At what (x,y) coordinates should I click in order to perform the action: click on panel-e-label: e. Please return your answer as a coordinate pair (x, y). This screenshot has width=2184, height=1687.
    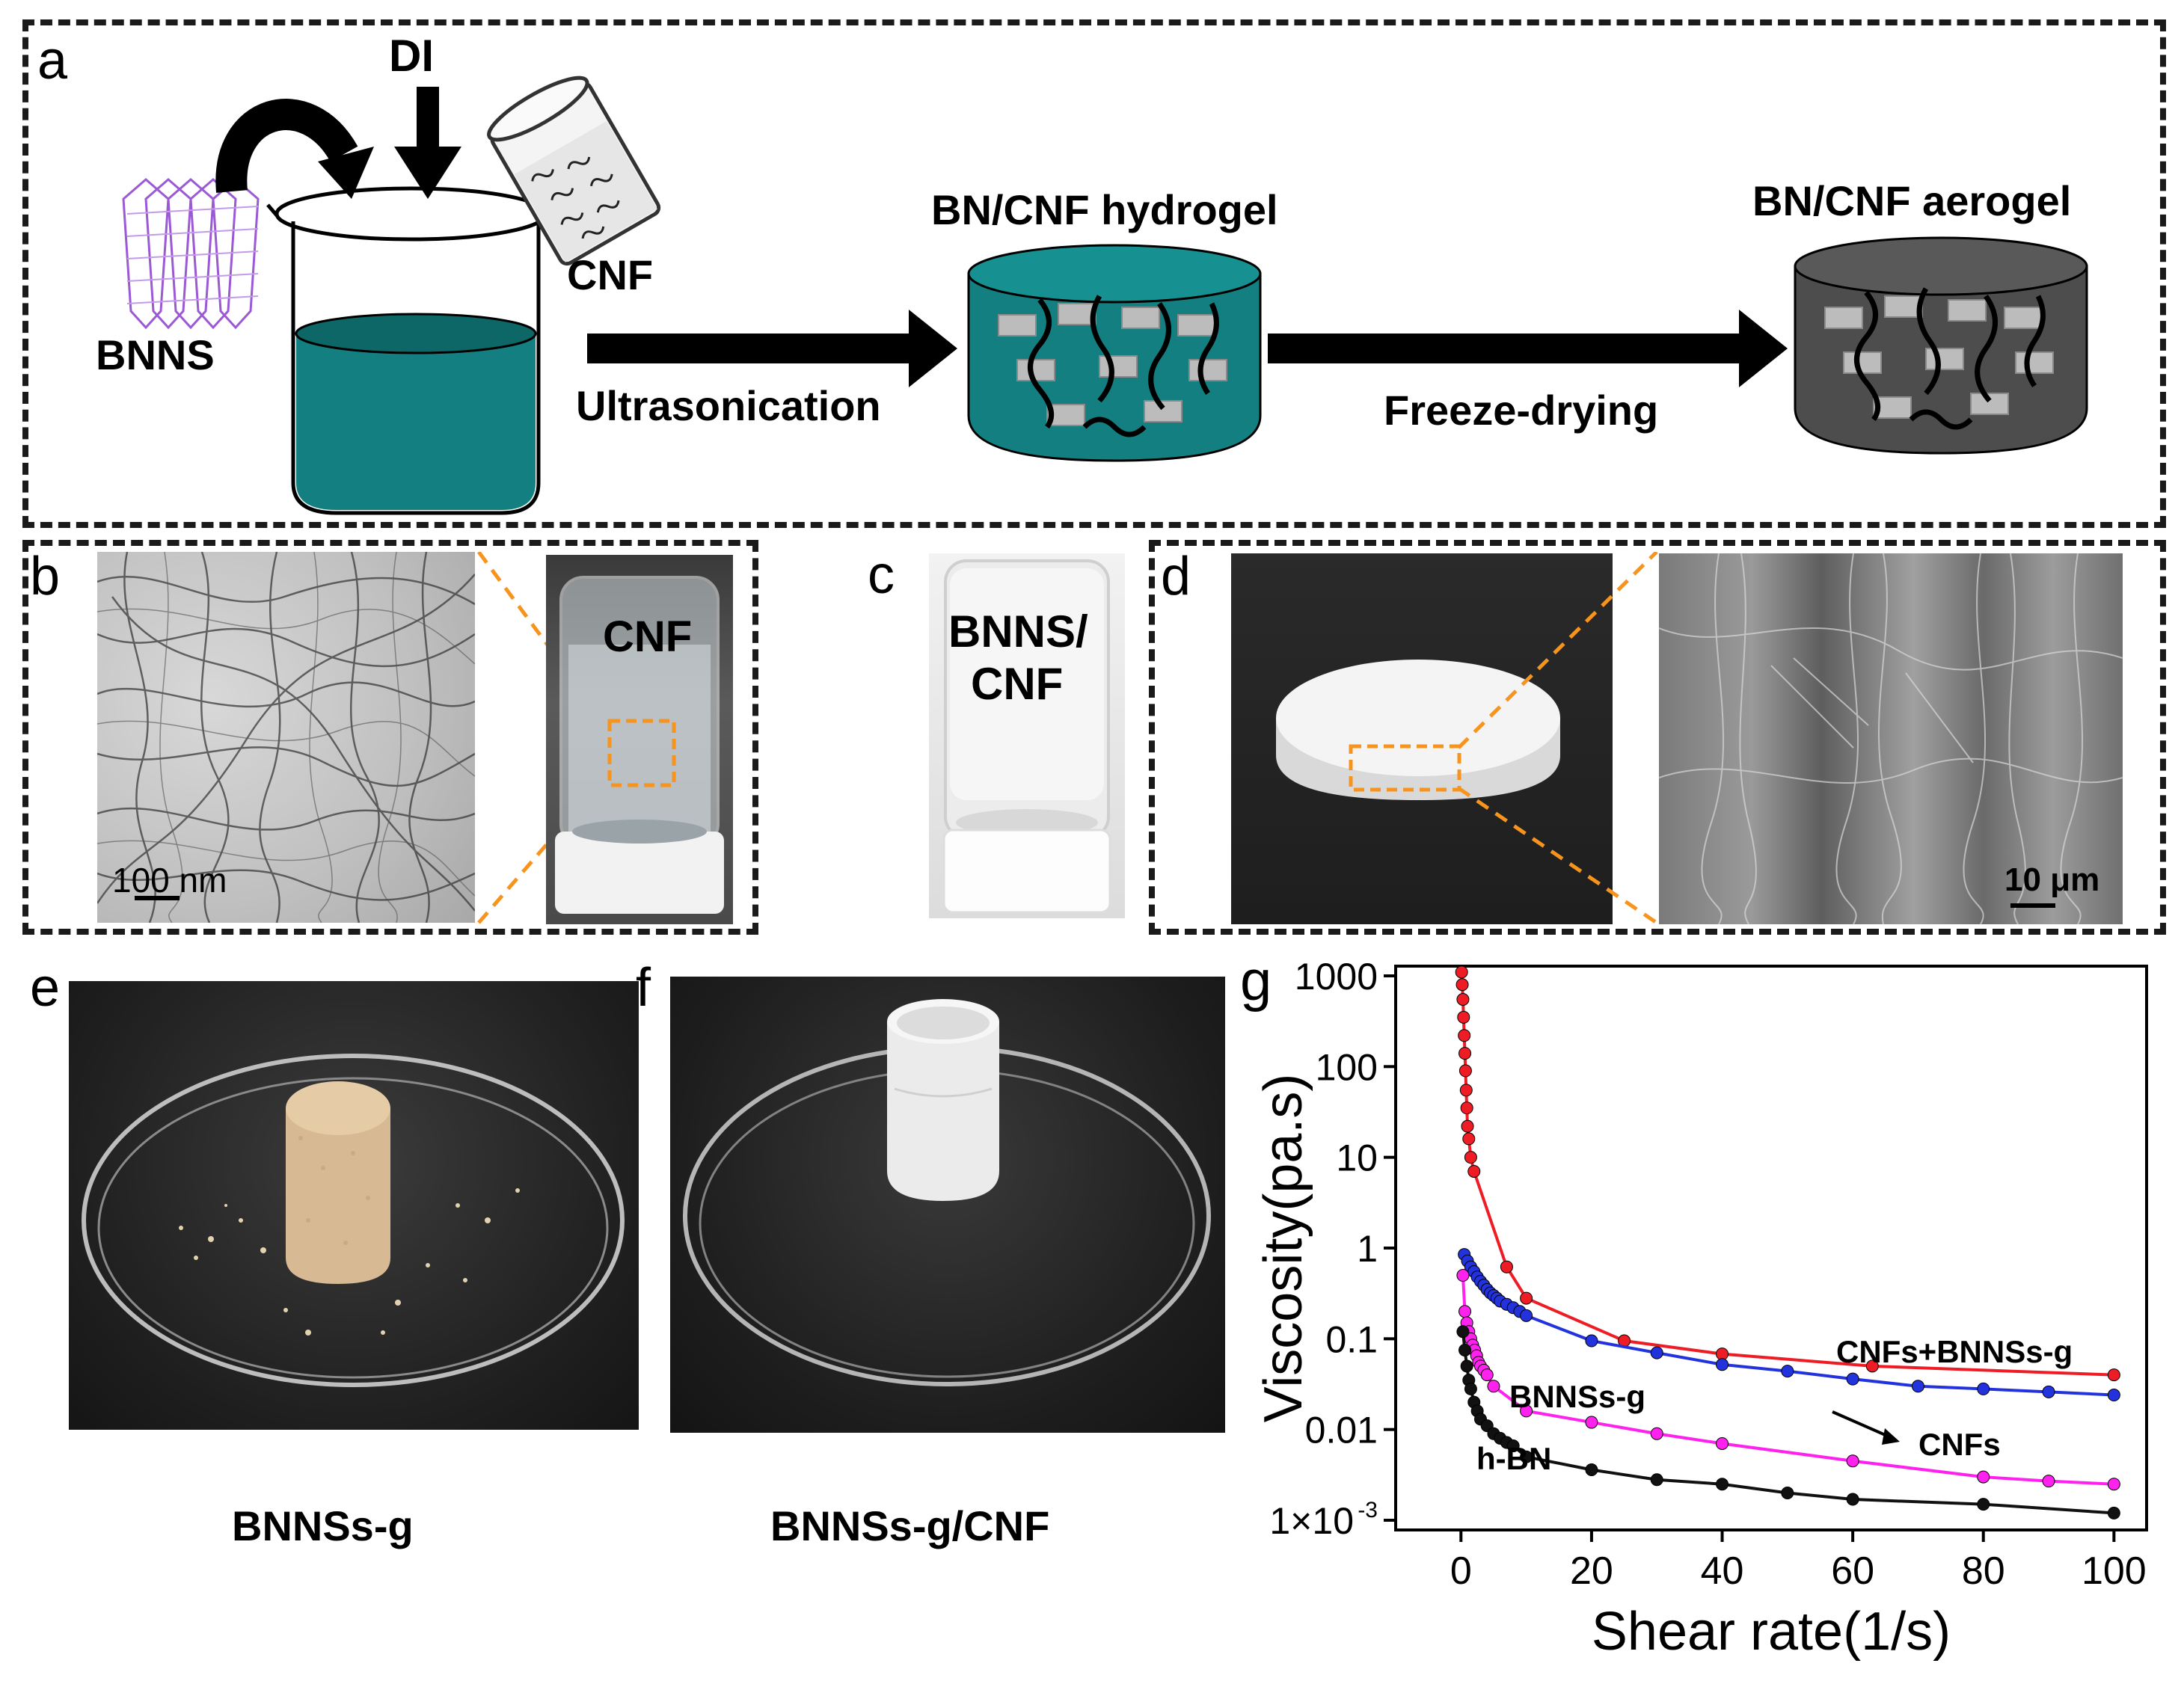
    Looking at the image, I should click on (45, 988).